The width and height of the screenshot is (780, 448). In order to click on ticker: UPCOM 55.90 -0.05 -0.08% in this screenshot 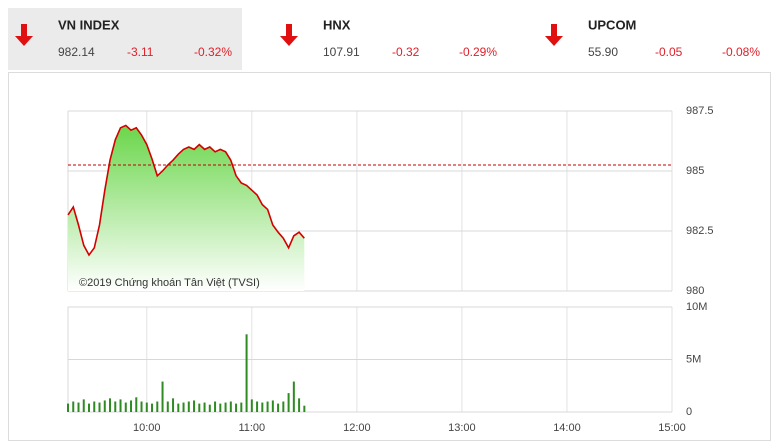, I will do `click(652, 38)`.